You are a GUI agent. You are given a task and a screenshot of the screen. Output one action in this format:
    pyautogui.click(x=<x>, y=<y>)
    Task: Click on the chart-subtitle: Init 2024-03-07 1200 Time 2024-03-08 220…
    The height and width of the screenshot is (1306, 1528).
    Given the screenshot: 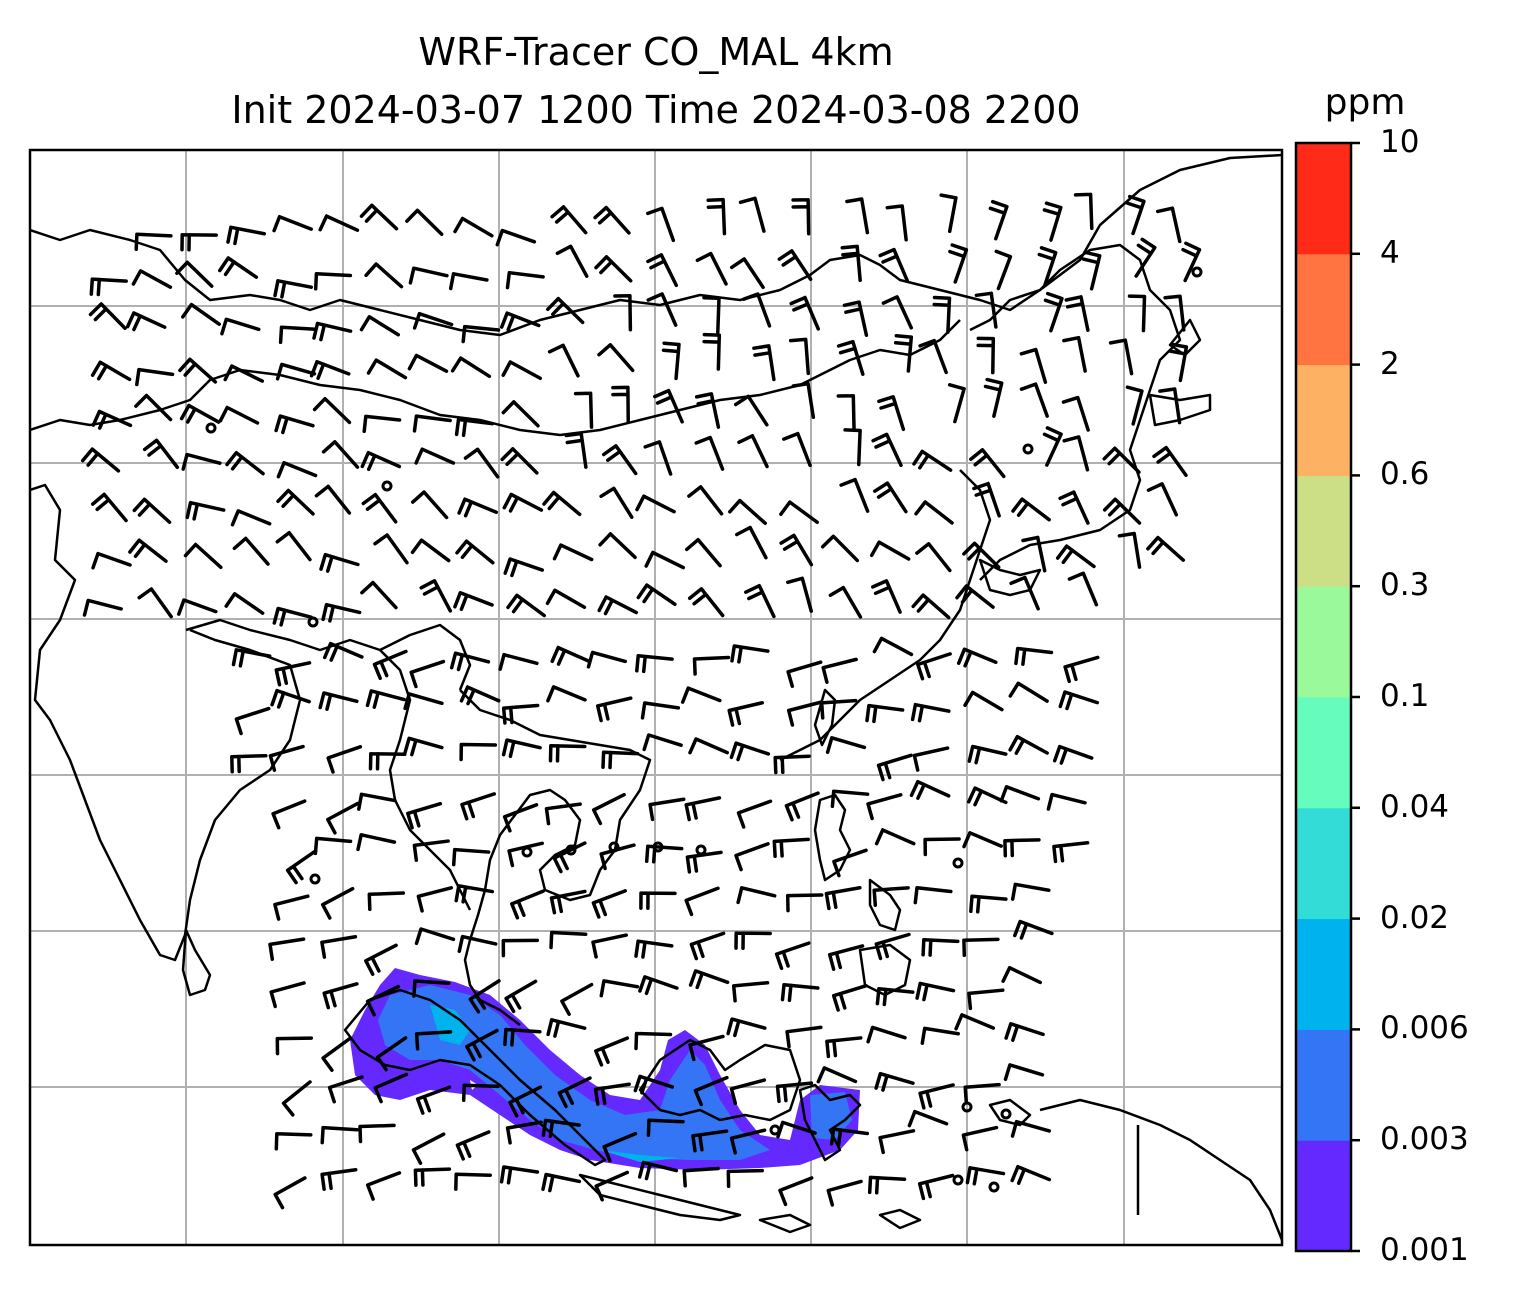 What is the action you would take?
    pyautogui.click(x=656, y=110)
    